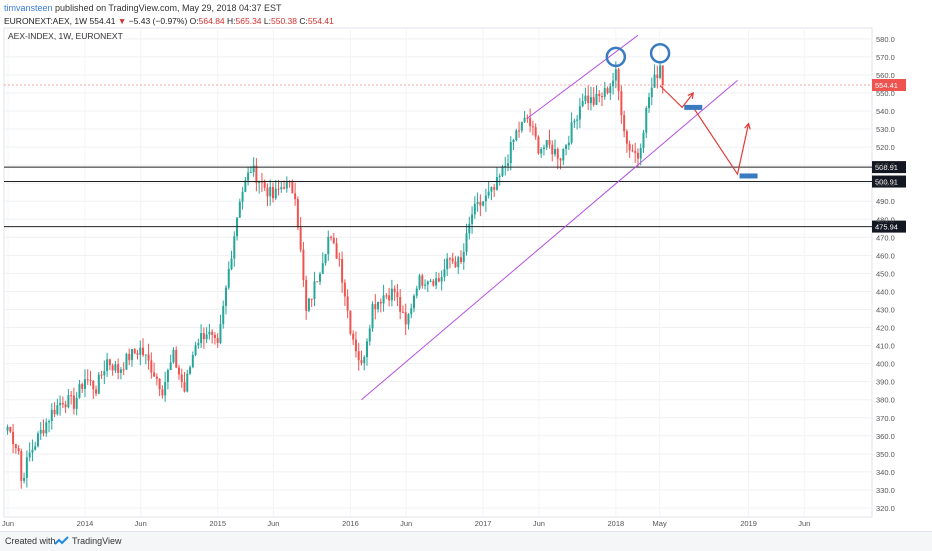 This screenshot has height=551, width=932. I want to click on y-tick-label: 540.0, so click(885, 111).